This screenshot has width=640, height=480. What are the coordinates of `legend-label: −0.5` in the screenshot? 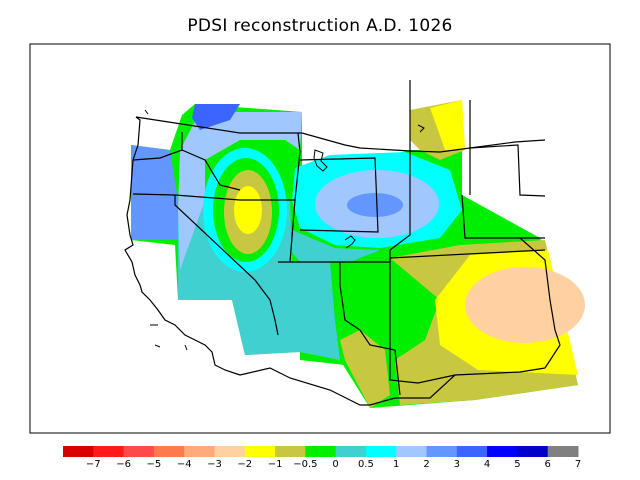 It's located at (305, 464).